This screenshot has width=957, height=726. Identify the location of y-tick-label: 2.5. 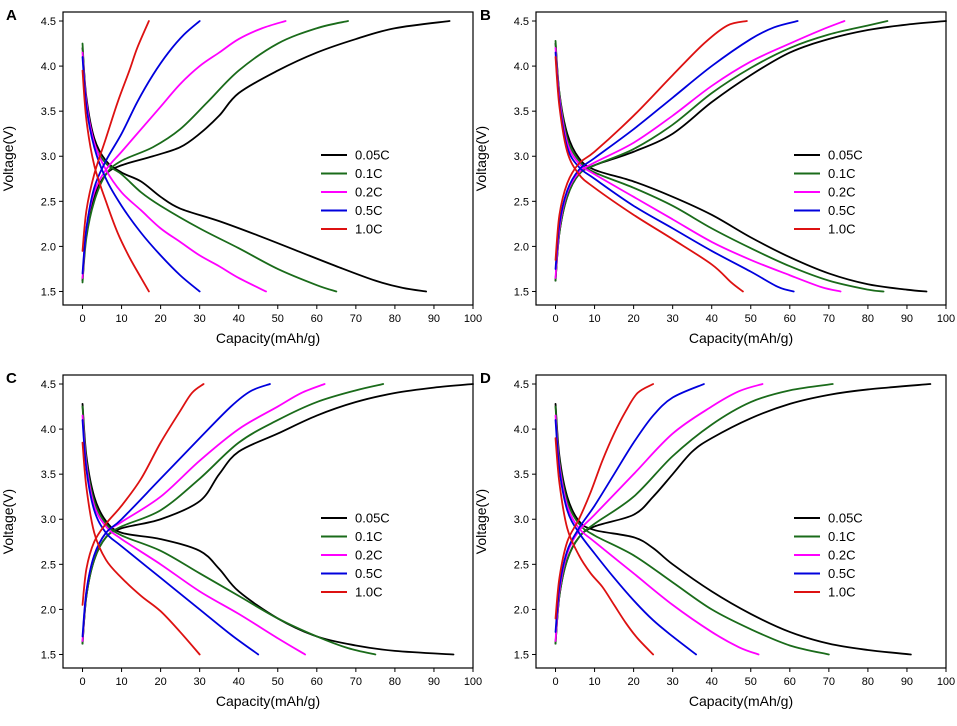
(48, 202).